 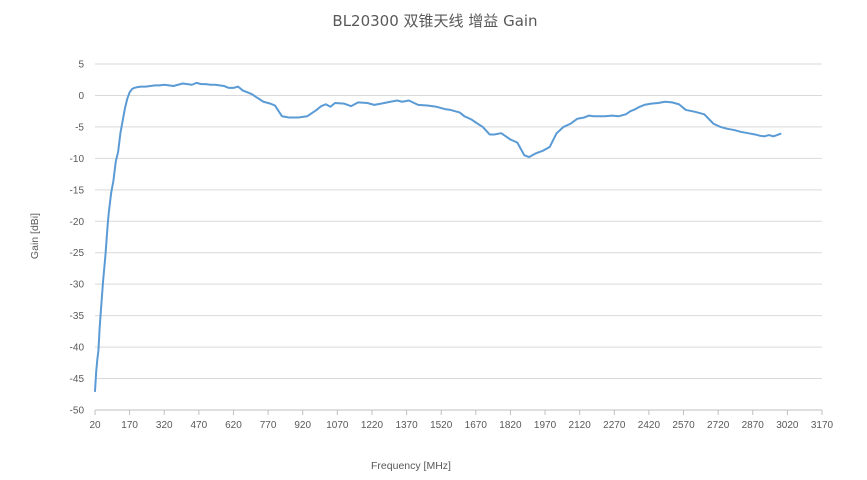 I want to click on y-tick-labels: 5 0 -5 -10 -15 -20 -25 -30 -35 -40 -45 -50, so click(x=77, y=238).